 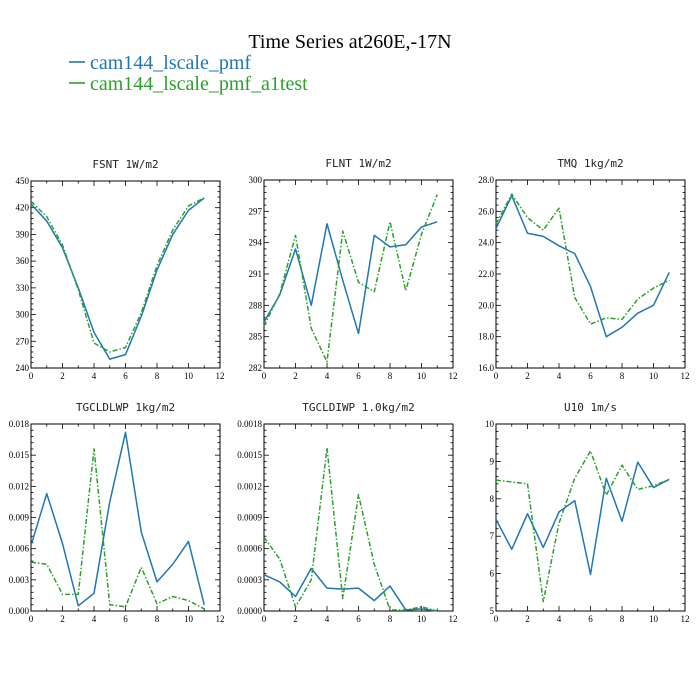 What do you see at coordinates (19, 424) in the screenshot?
I see `y-tick-label: 0.018` at bounding box center [19, 424].